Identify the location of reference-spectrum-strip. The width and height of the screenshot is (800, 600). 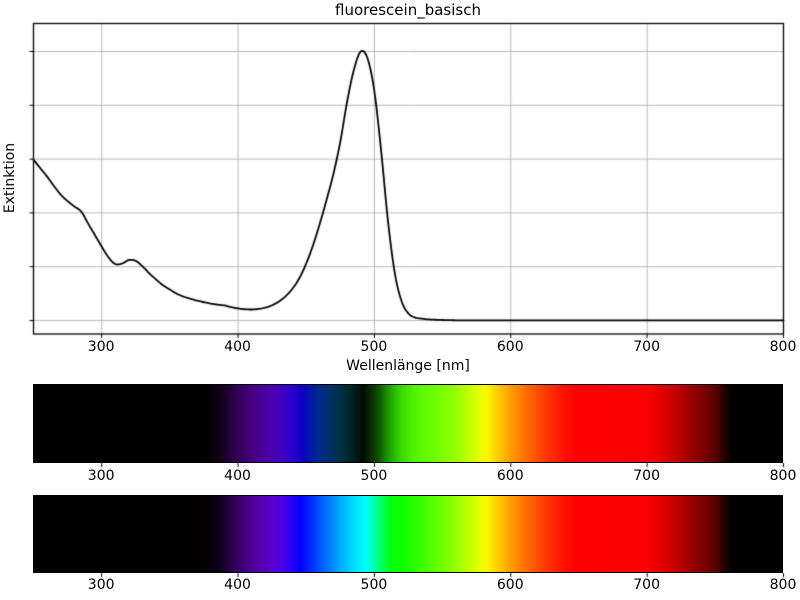
(408, 534).